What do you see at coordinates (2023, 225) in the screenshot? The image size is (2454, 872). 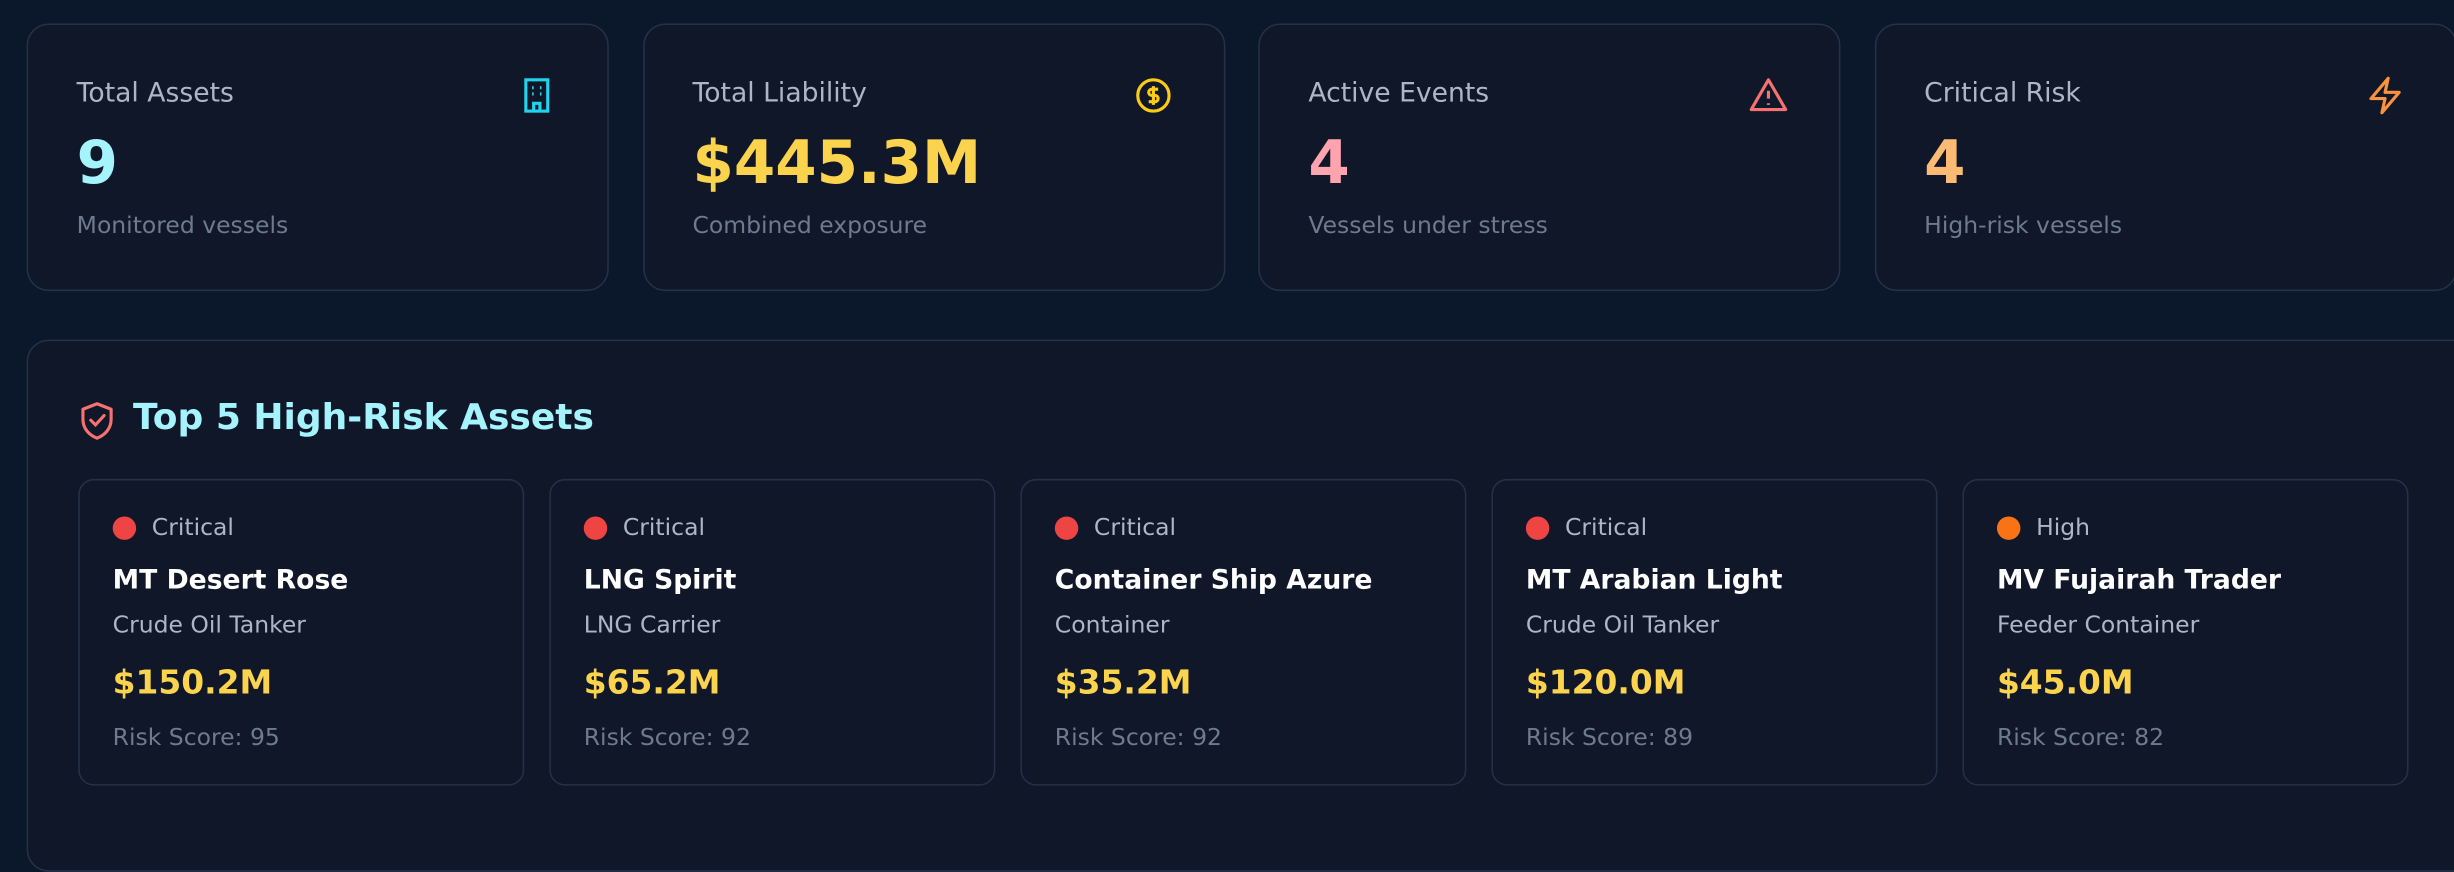 I see `stat-sub: High-risk vessels` at bounding box center [2023, 225].